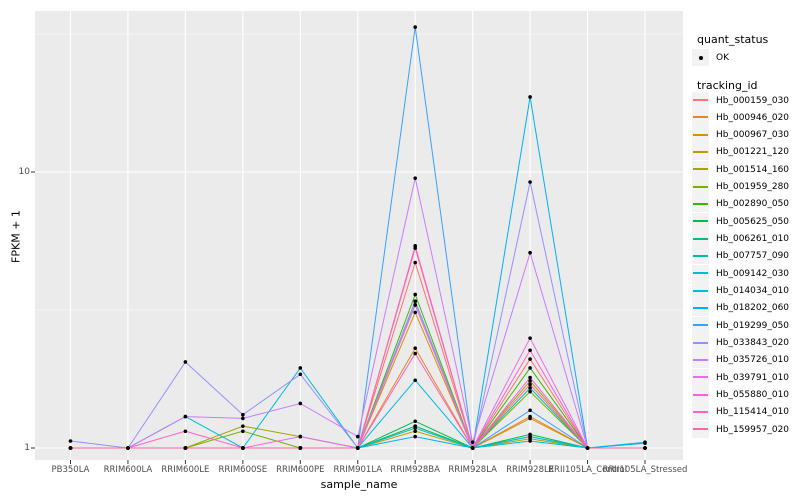  Describe the element at coordinates (753, 291) in the screenshot. I see `legend-item-label: Hb_014034_010` at that location.